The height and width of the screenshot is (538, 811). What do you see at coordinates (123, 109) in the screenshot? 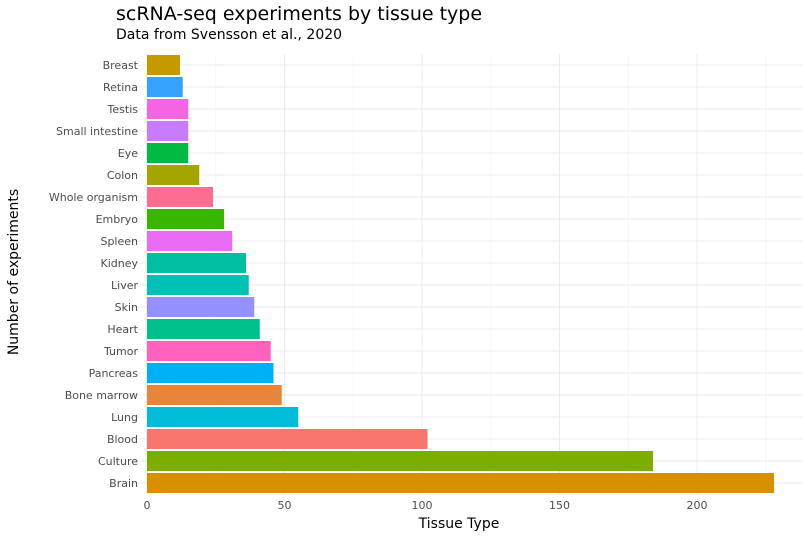
I see `y-tick-label: Testis` at bounding box center [123, 109].